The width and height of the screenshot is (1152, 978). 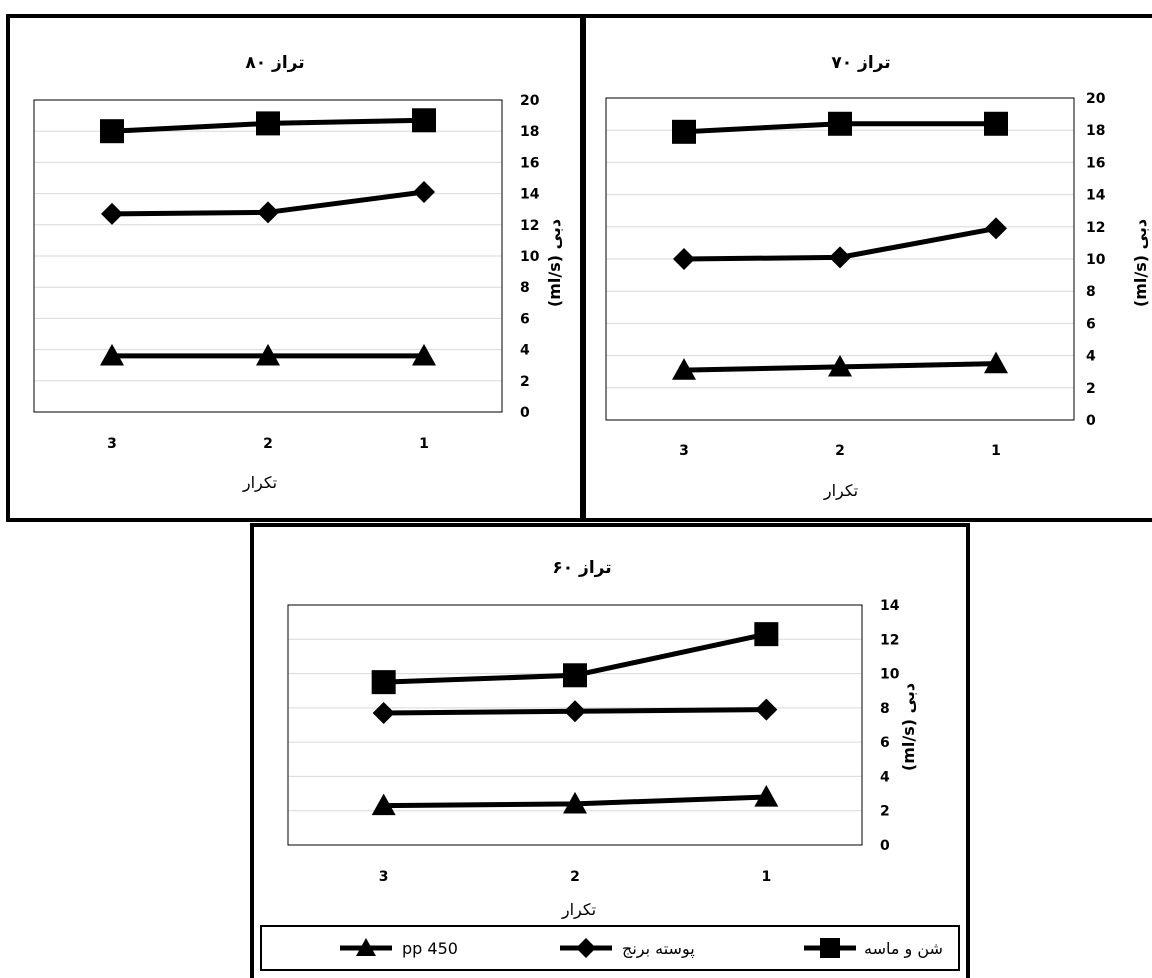 I want to click on legend-label: شن و ماسه, so click(x=903, y=949).